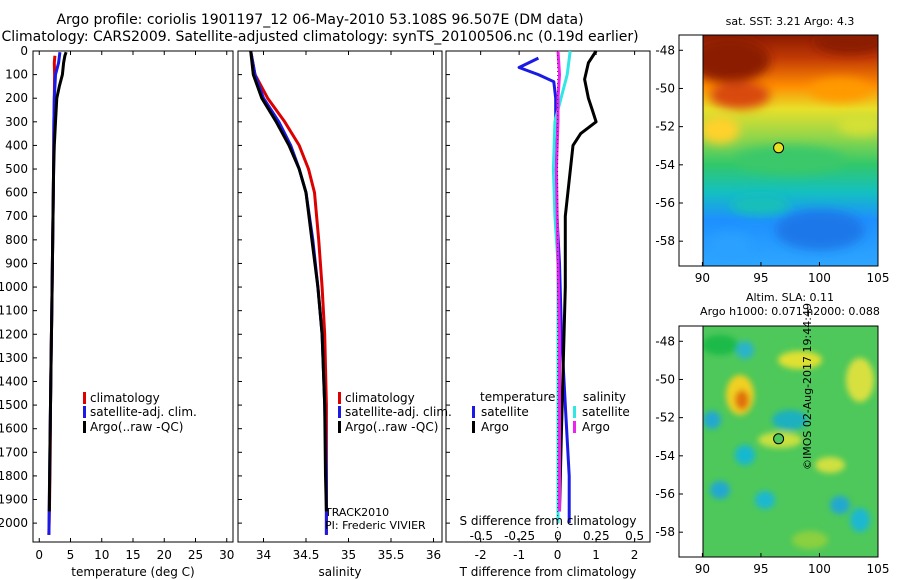 The height and width of the screenshot is (580, 900). Describe the element at coordinates (481, 536) in the screenshot. I see `s-diff-tick-label: -0.5` at that location.